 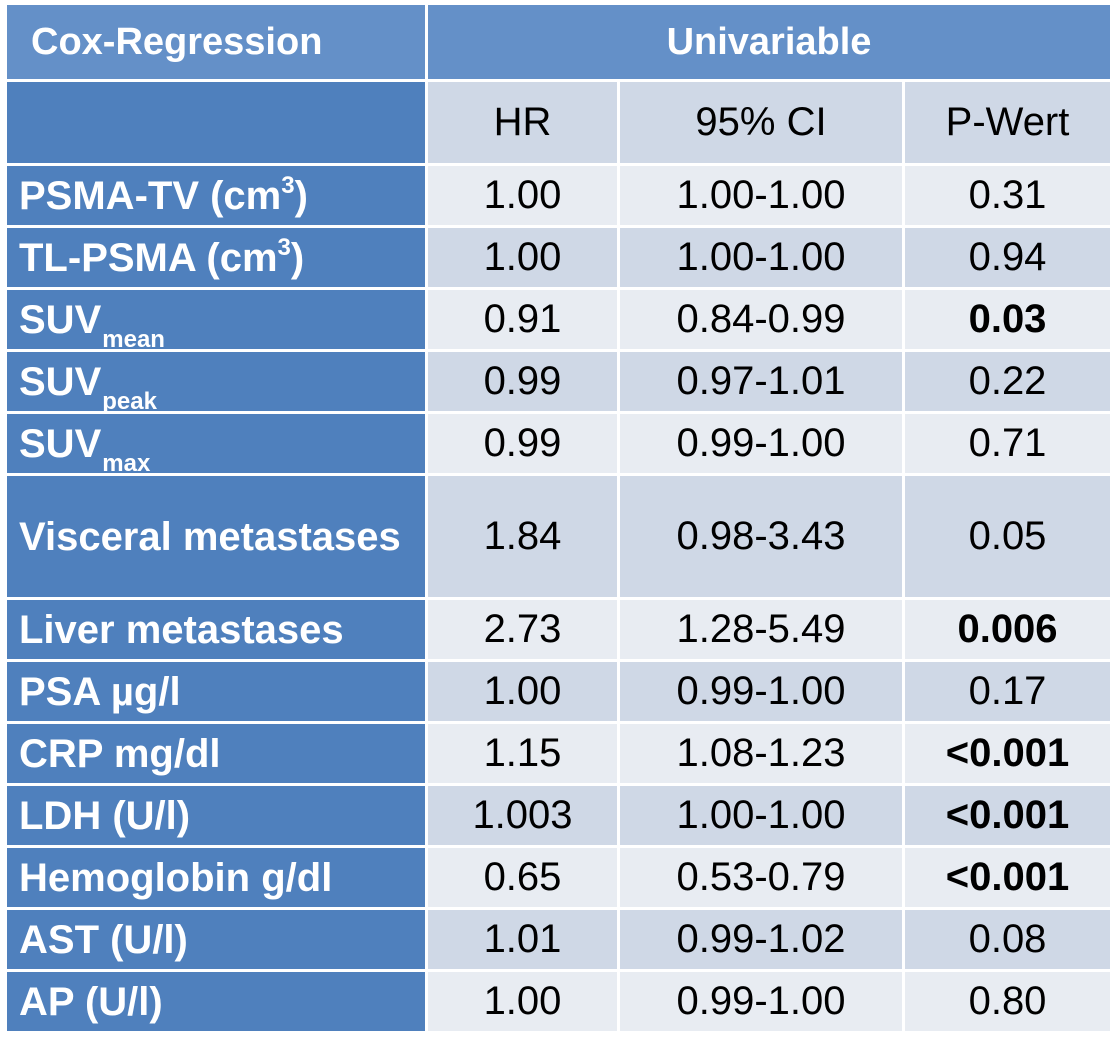 I want to click on table-row: PSMA-TV (cm3) 1.00 1.00-1.00 0.31, so click(x=558, y=195).